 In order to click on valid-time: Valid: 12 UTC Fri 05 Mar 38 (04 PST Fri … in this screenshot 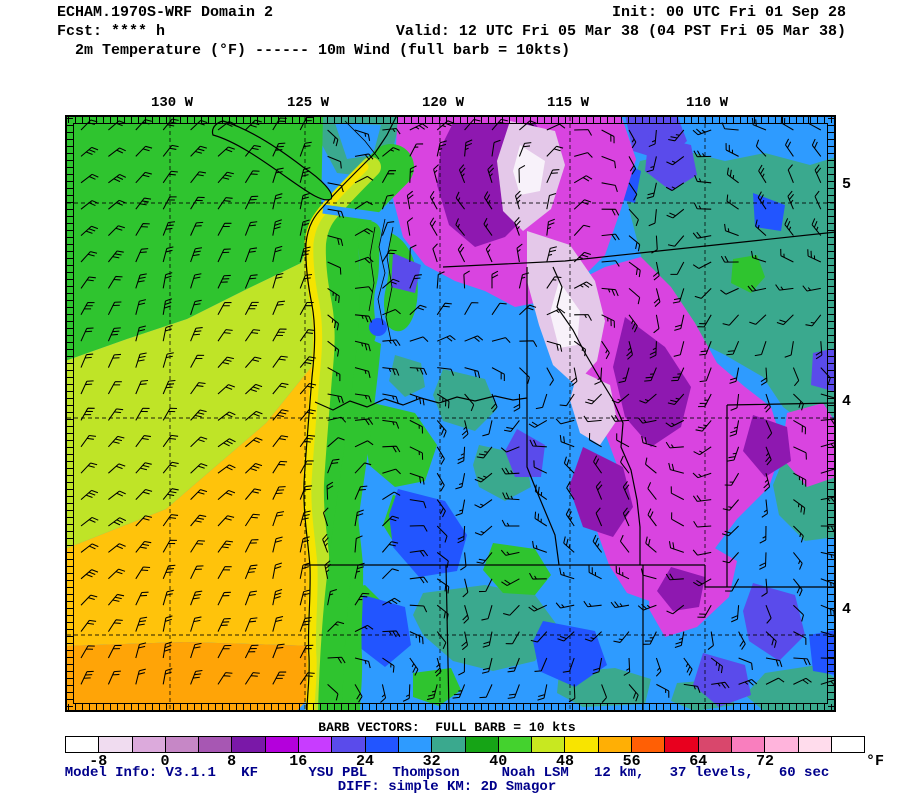, I will do `click(620, 31)`.